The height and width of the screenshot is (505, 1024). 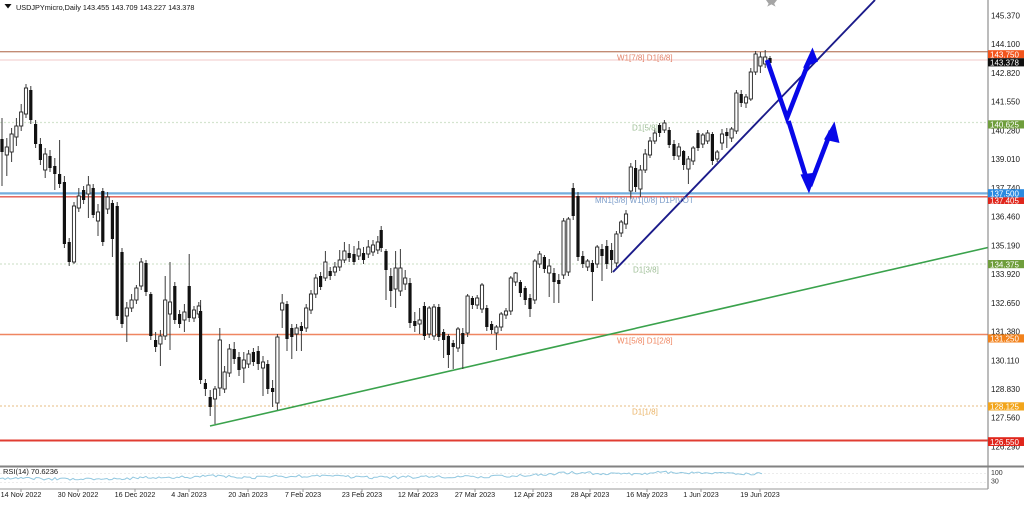 I want to click on svg-text: 12 Apr 2023, so click(x=533, y=494).